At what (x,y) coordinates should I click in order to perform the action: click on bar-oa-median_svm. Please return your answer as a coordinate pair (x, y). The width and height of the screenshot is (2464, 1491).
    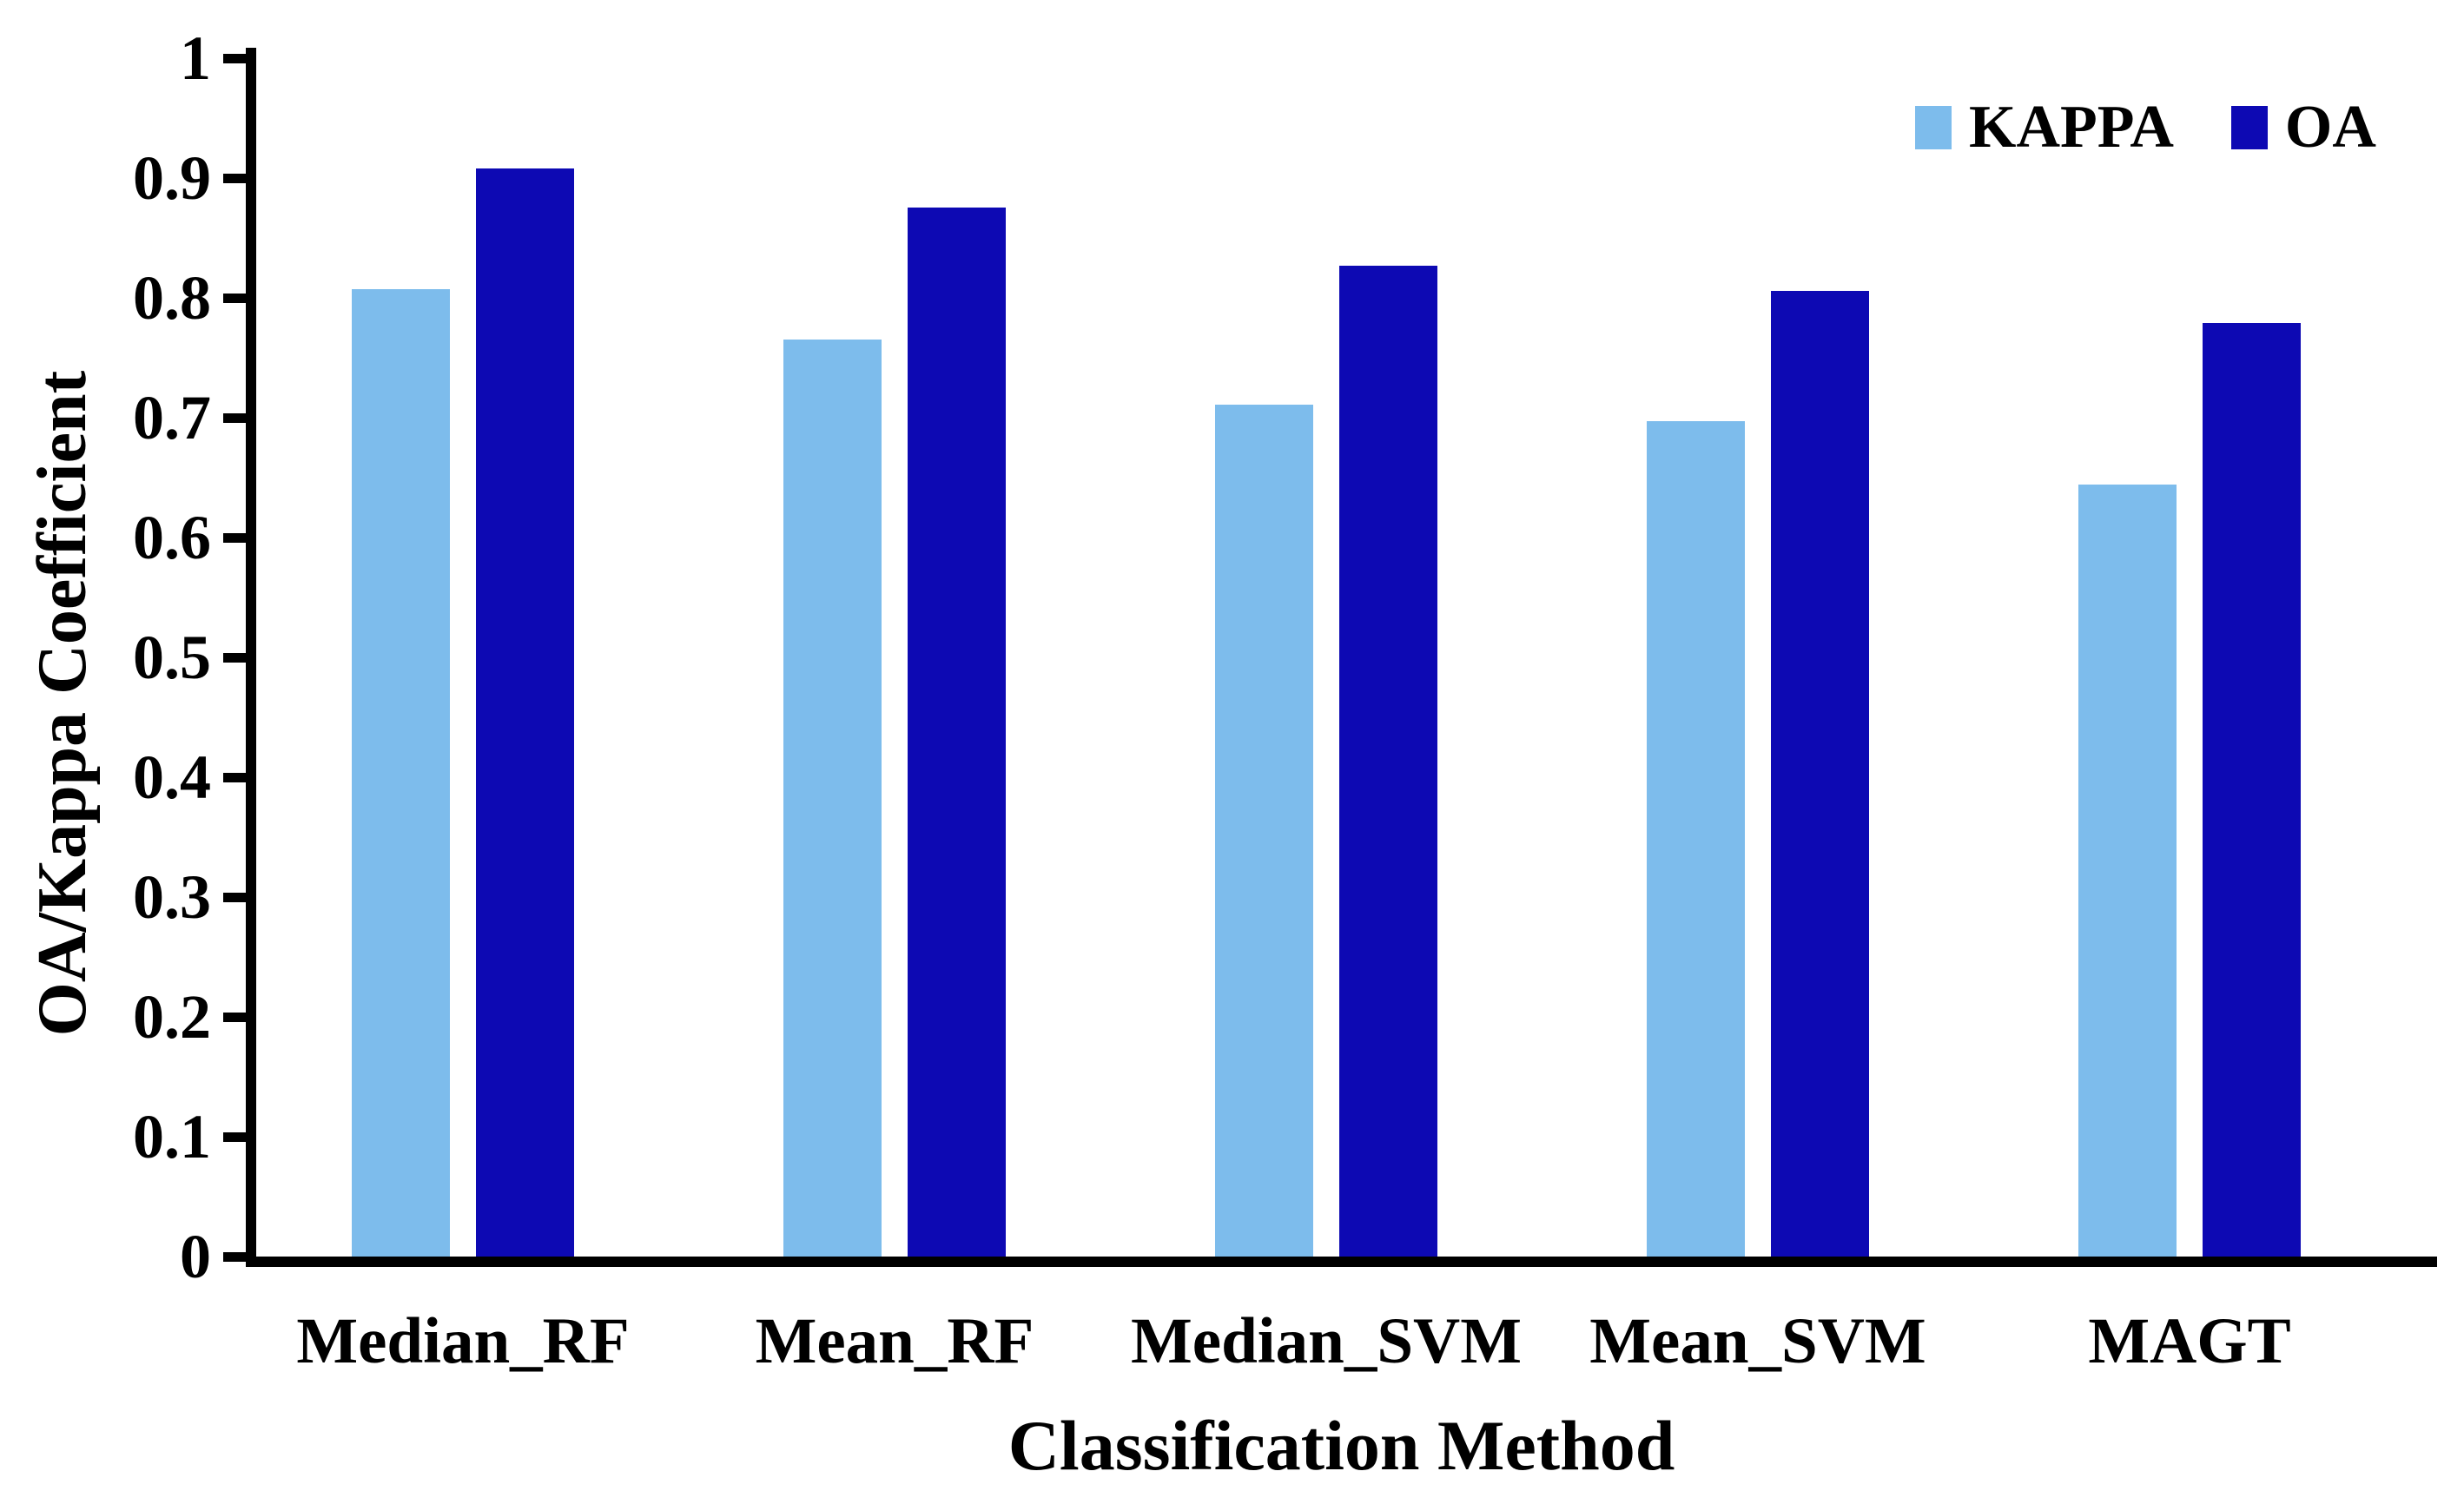
    Looking at the image, I should click on (1388, 761).